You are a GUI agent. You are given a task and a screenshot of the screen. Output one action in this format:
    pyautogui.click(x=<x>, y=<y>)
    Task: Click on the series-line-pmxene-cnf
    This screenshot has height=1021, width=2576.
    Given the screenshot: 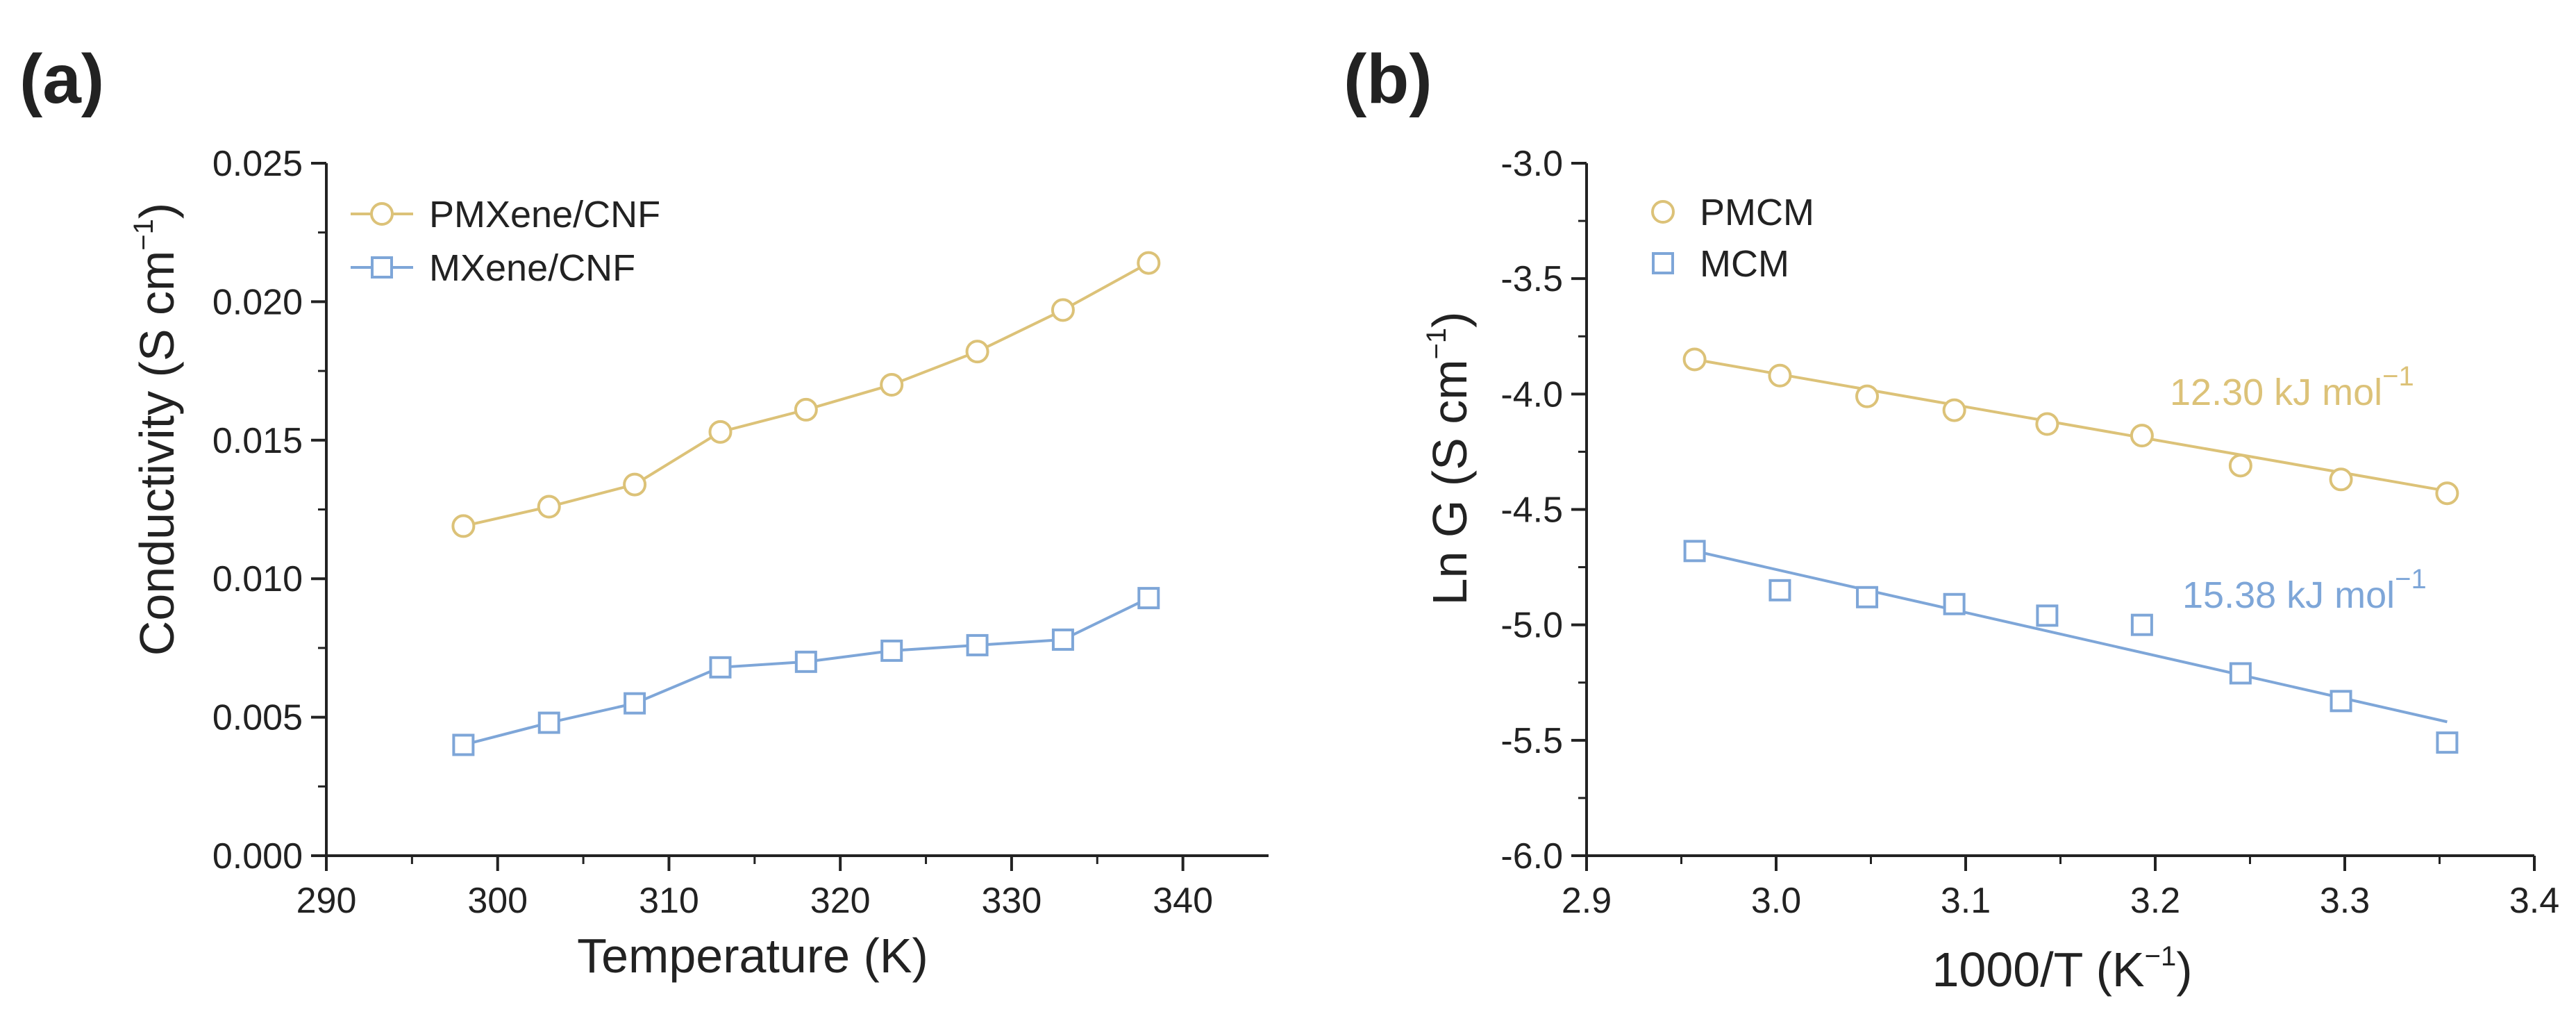 What is the action you would take?
    pyautogui.click(x=806, y=394)
    